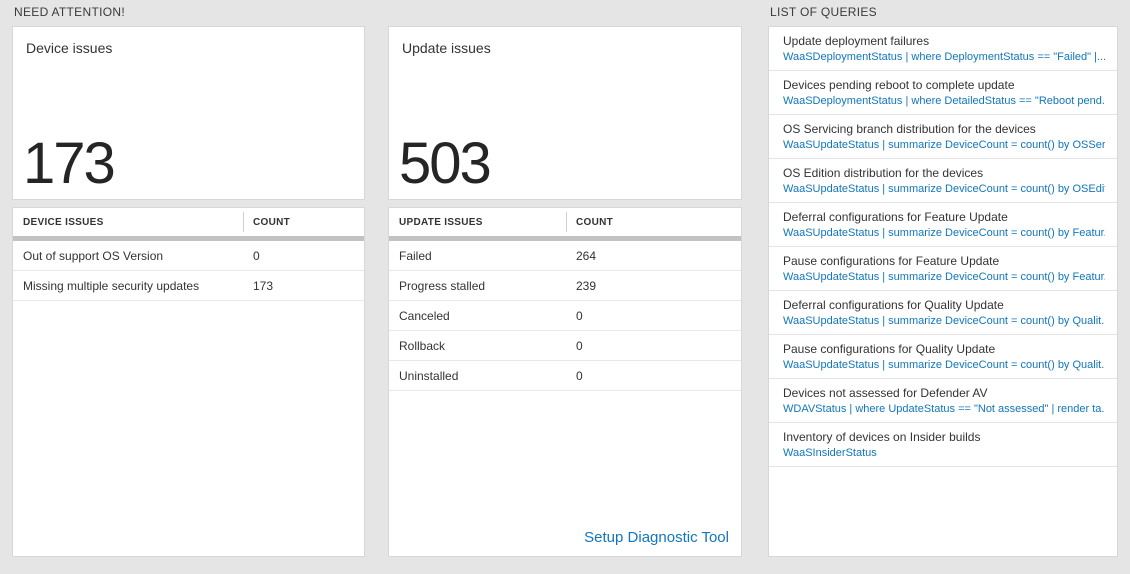  What do you see at coordinates (885, 393) in the screenshot?
I see `query-title: Devices not assessed for Defender AV` at bounding box center [885, 393].